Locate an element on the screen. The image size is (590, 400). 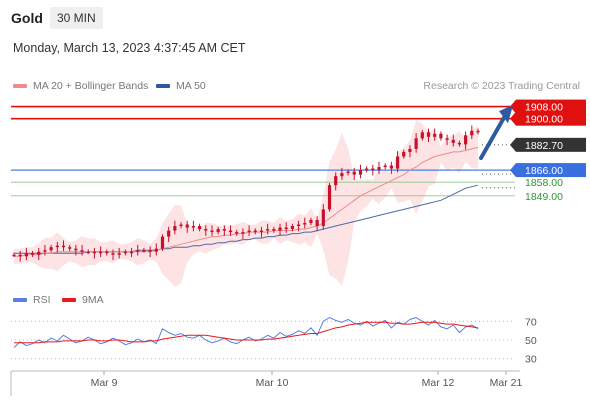
x-tick-Mar-21: Mar 21 is located at coordinates (506, 383).